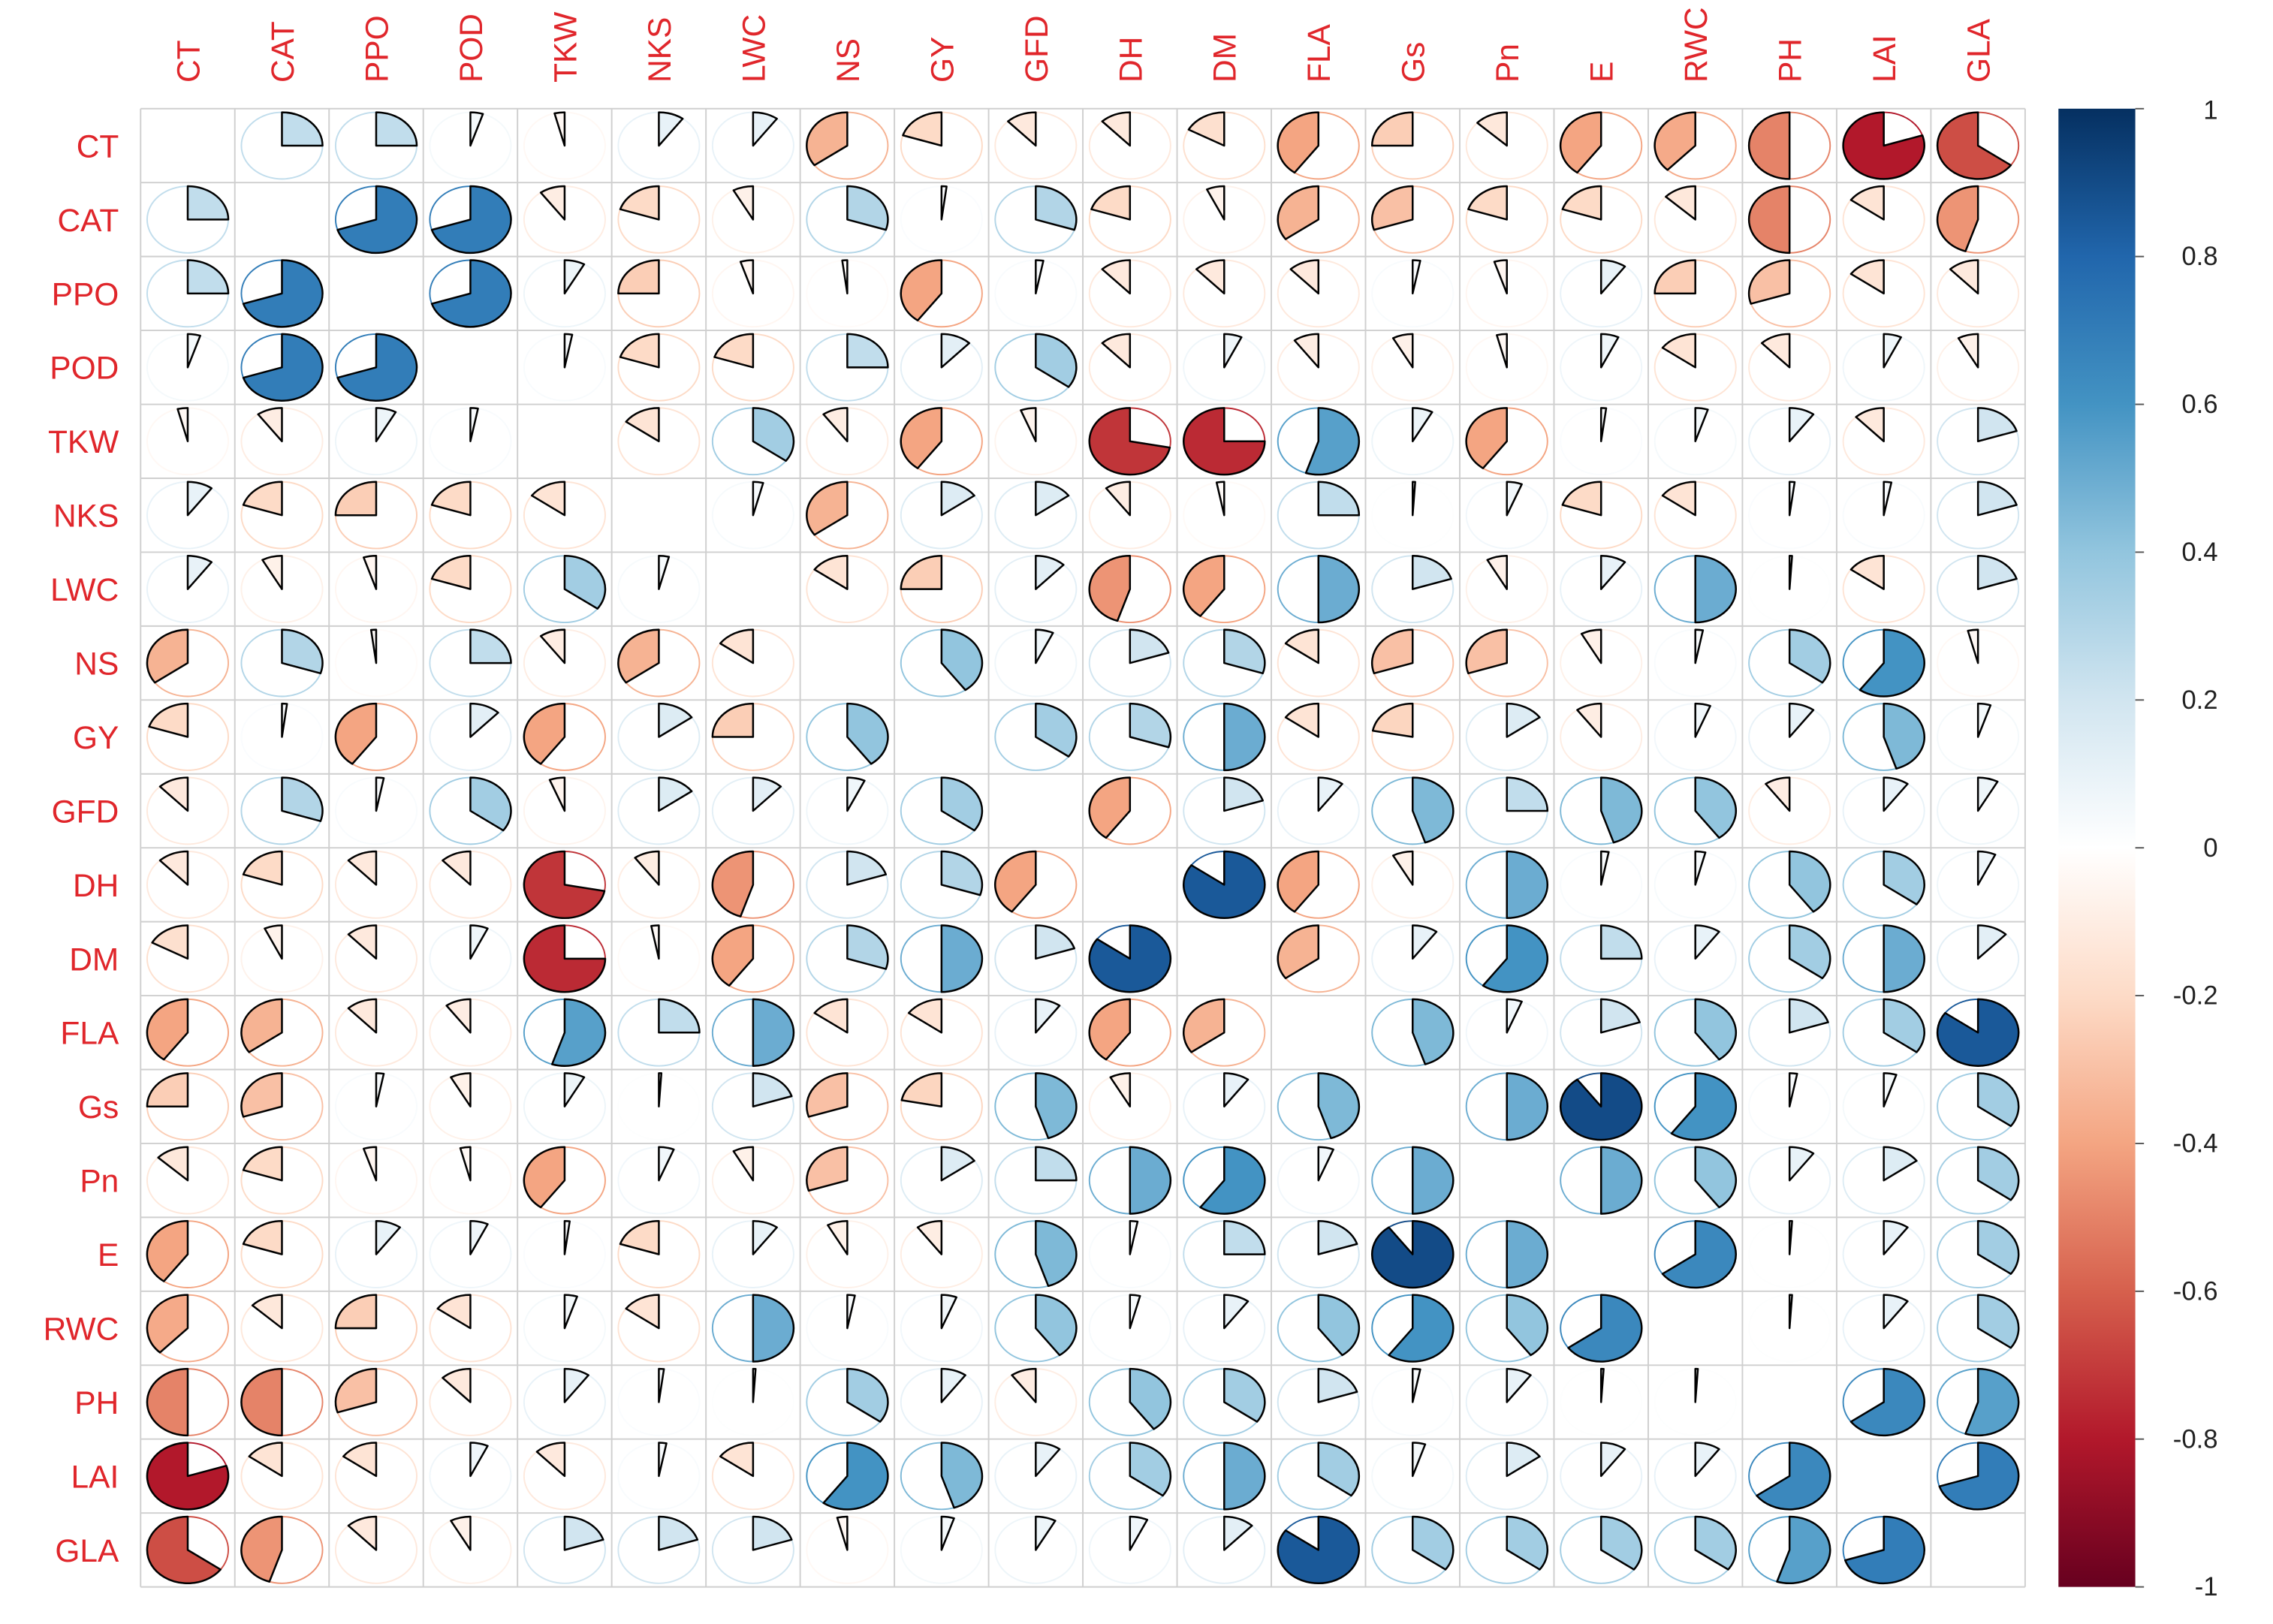 The width and height of the screenshot is (2273, 1624). I want to click on colorbar-tick-label: 0, so click(2210, 848).